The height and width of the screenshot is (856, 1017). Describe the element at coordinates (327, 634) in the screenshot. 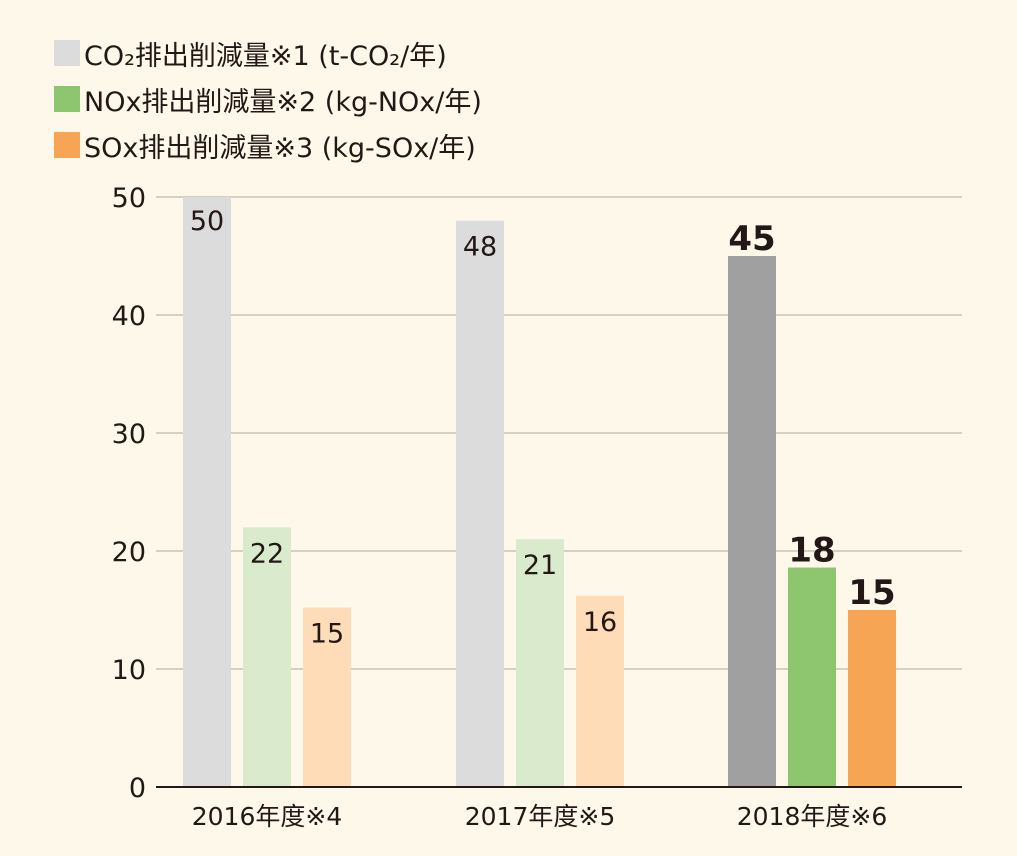

I see `value-label-sox-2016: 15` at that location.